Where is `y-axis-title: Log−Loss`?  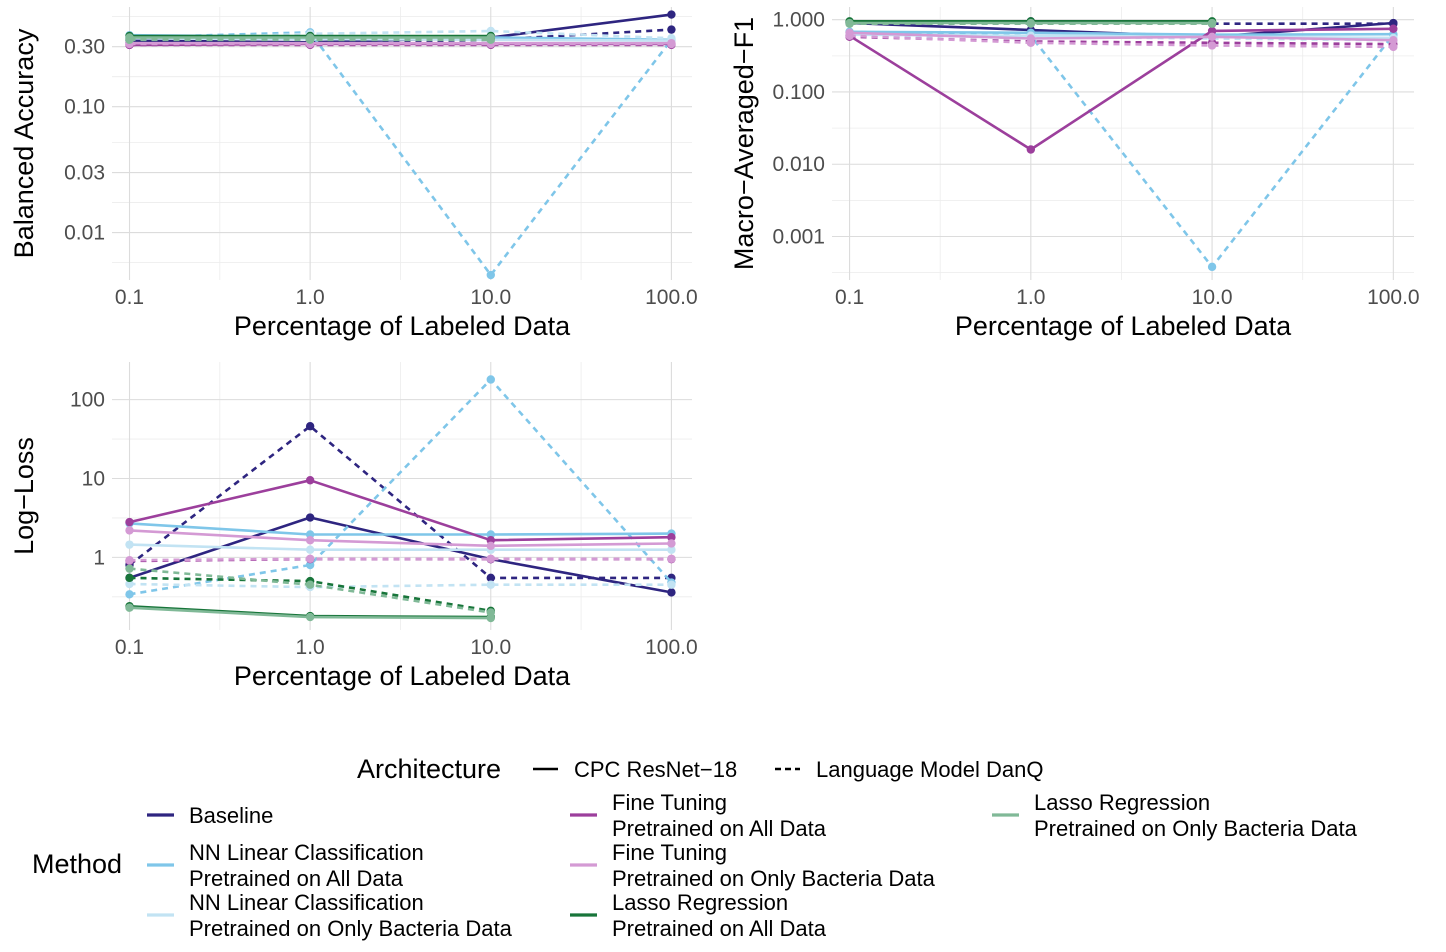
y-axis-title: Log−Loss is located at coordinates (24, 496).